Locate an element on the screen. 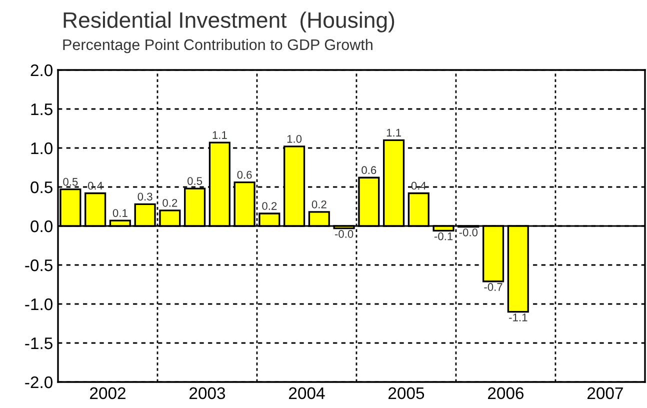  y-tick-label: 1.0 is located at coordinates (41, 148).